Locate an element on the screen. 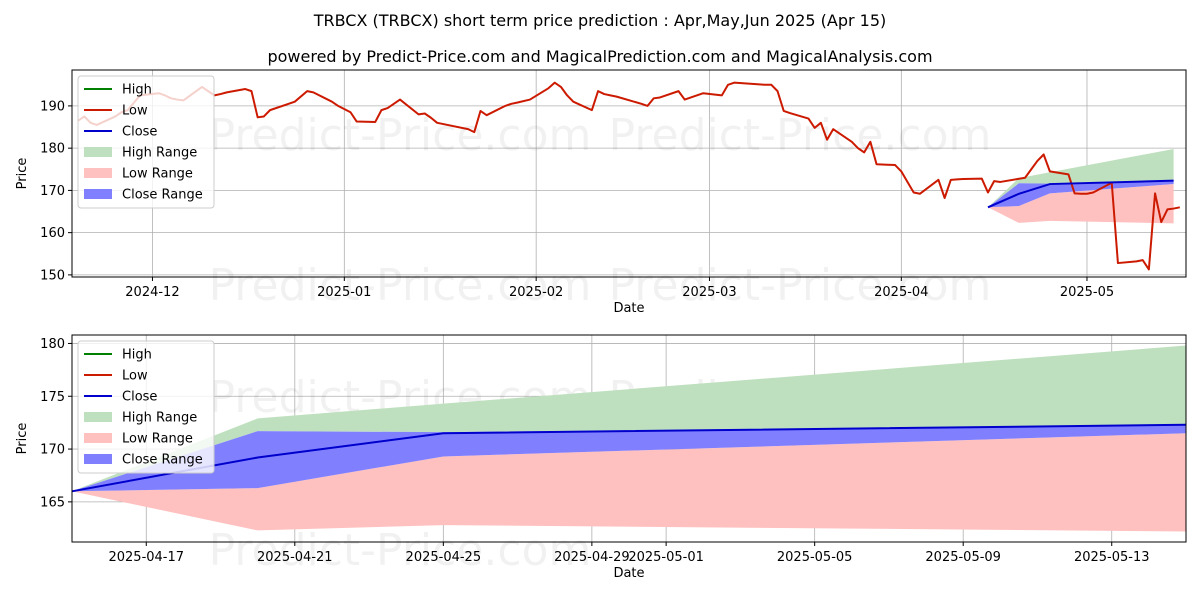 This screenshot has width=1200, height=600. x-tick-label: 2025-04-25 is located at coordinates (444, 557).